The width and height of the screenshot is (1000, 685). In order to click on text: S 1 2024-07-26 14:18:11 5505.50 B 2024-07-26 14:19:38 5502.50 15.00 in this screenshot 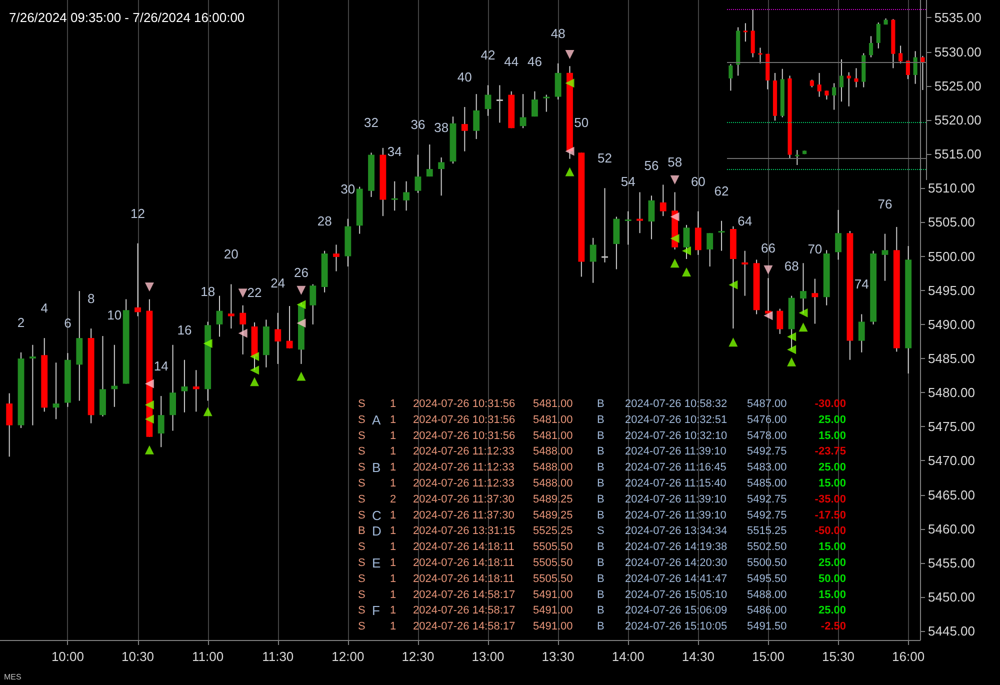, I will do `click(602, 547)`.